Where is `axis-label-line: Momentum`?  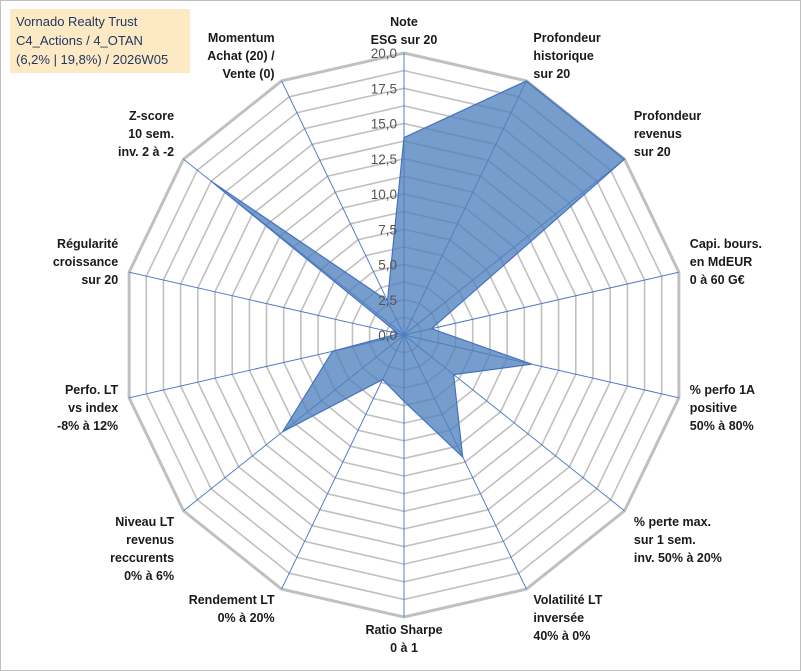
axis-label-line: Momentum is located at coordinates (241, 38).